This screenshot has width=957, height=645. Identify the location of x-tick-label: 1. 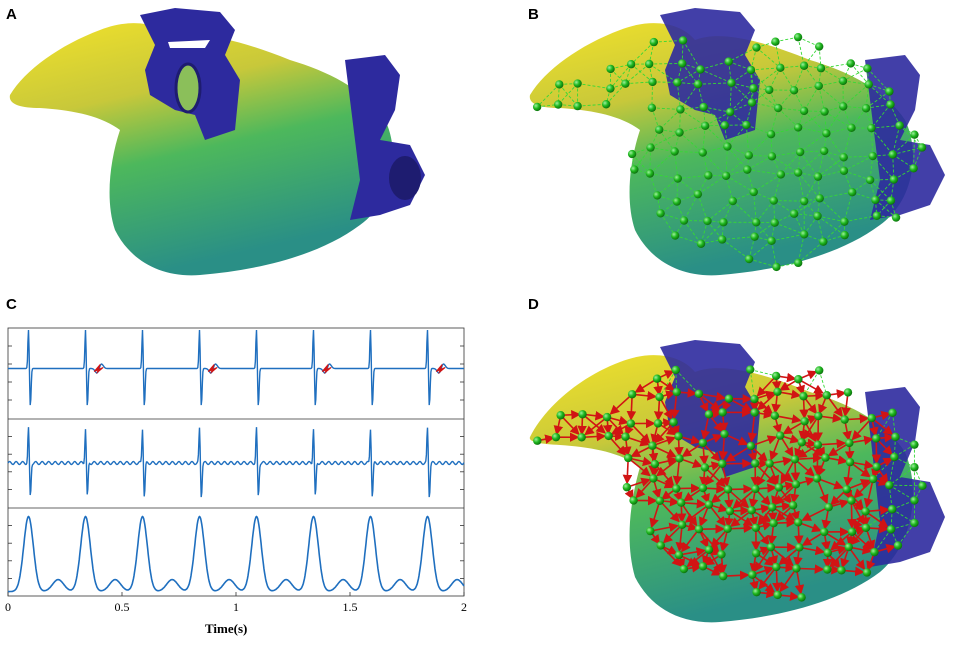
(236, 607).